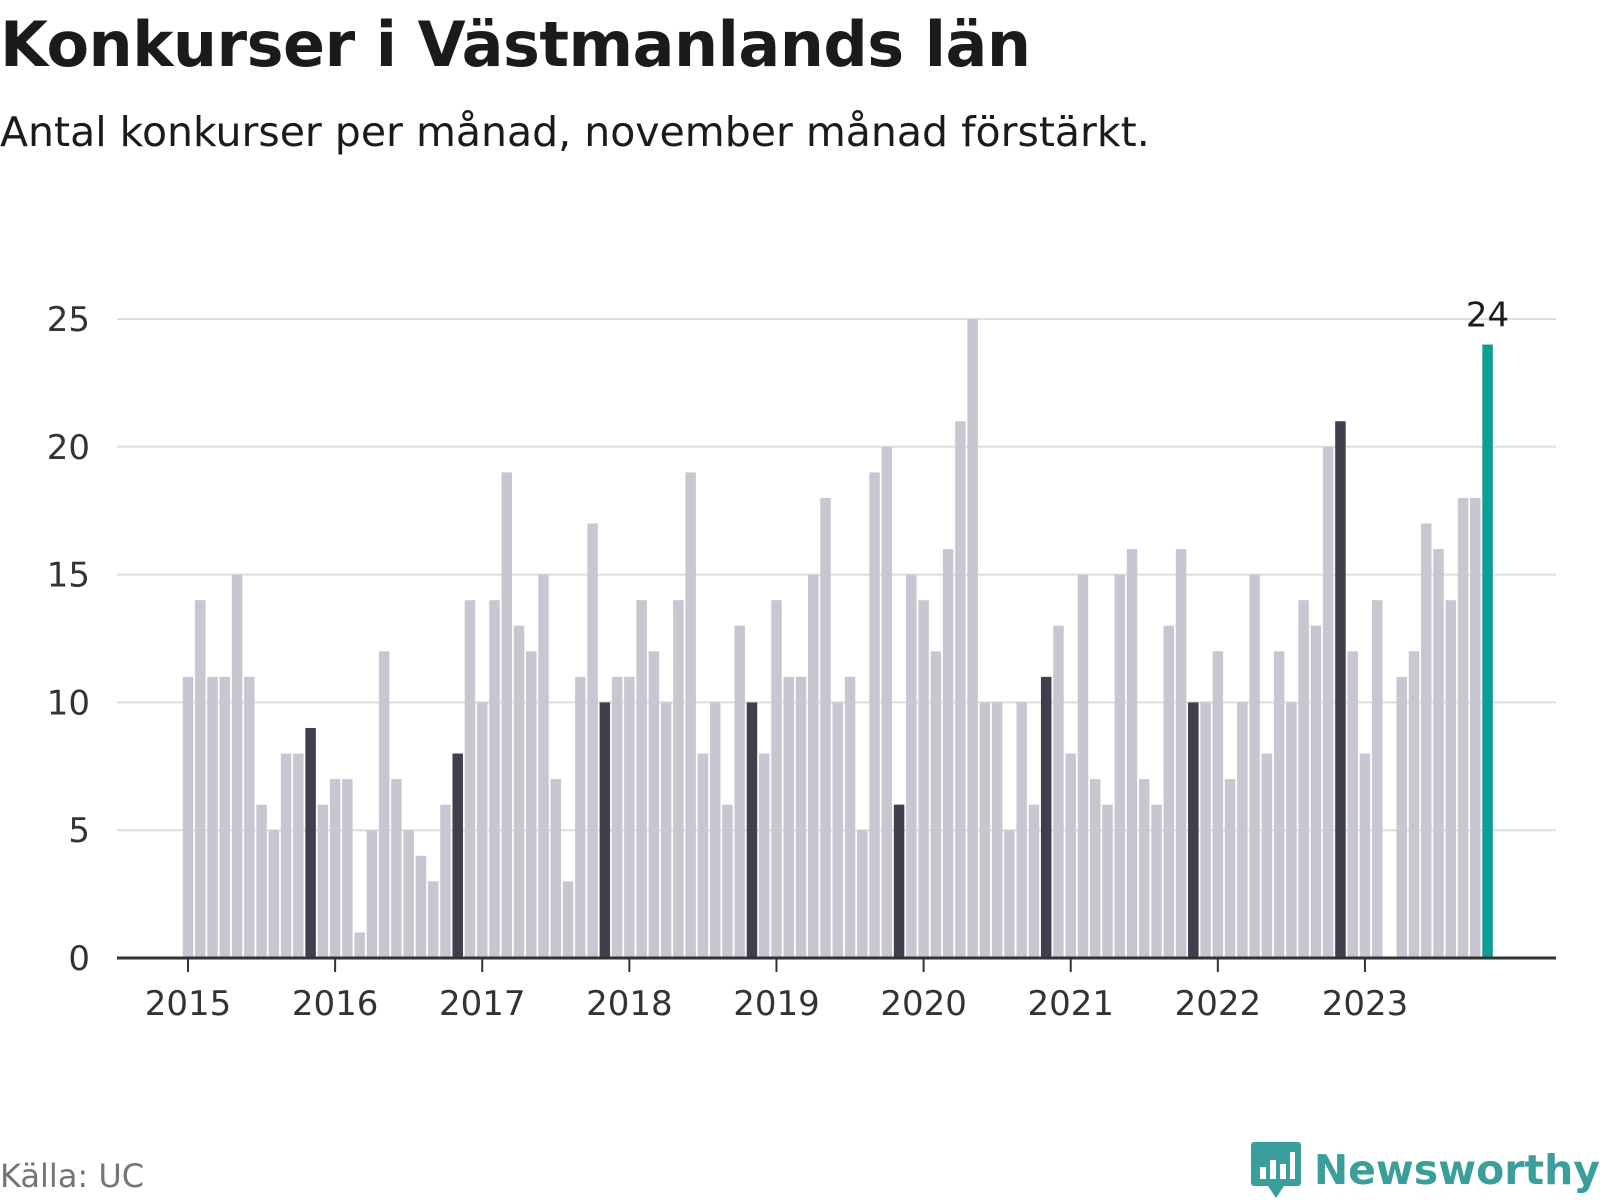 The width and height of the screenshot is (1600, 1200). I want to click on bar-chart-logo-icon, so click(1275, 1170).